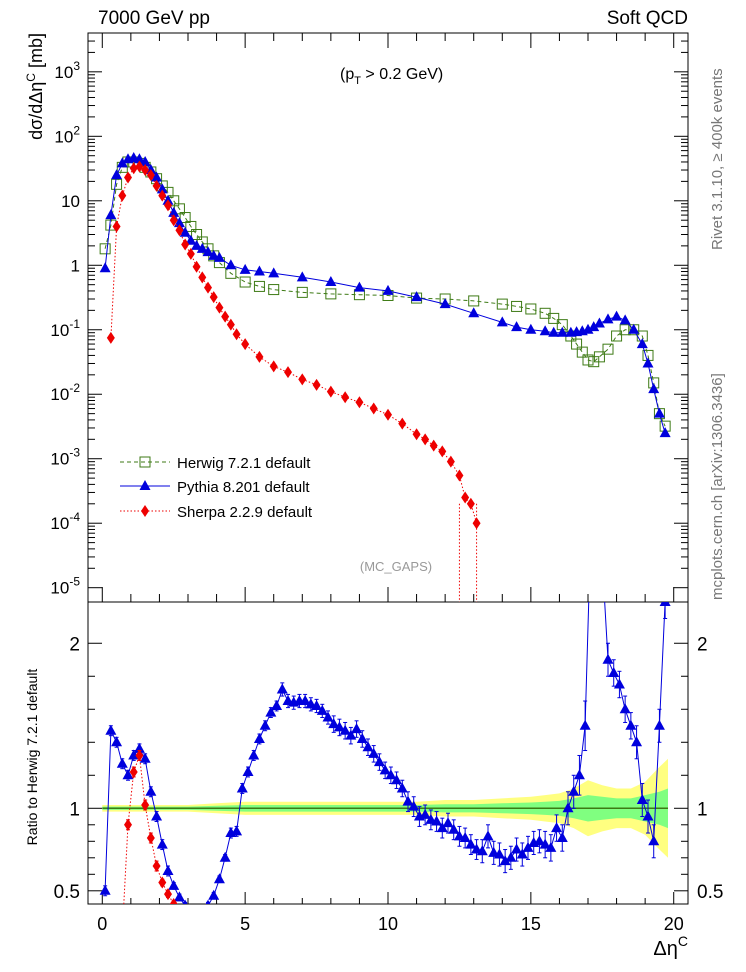 The height and width of the screenshot is (972, 746). Describe the element at coordinates (347, 74) in the screenshot. I see `pt-cut-open: (p` at that location.